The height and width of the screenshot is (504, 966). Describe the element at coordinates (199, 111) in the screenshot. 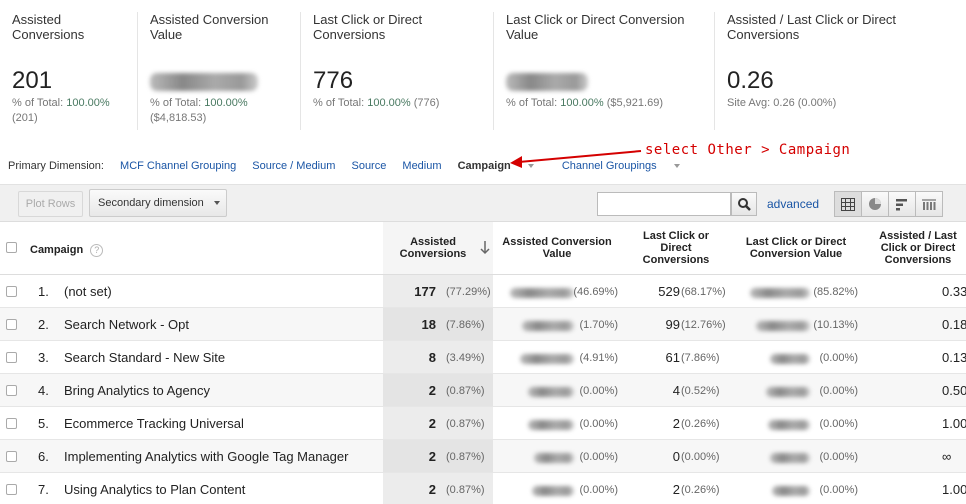

I see `scorecard-sub: % of Total: 100.00% ($4,818.53)` at that location.